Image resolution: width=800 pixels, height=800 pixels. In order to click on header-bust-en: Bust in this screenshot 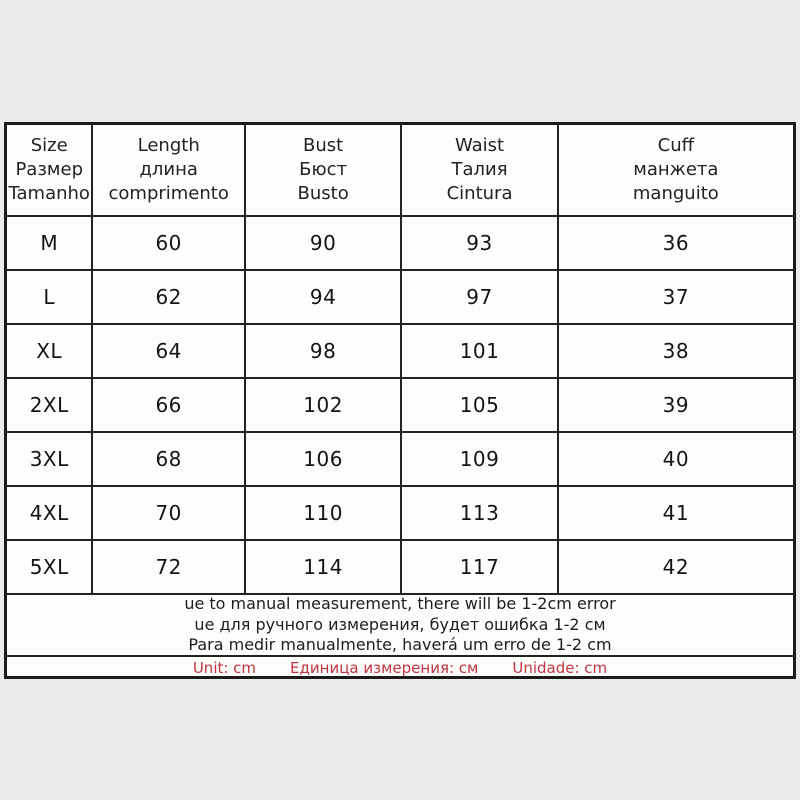, I will do `click(323, 145)`.